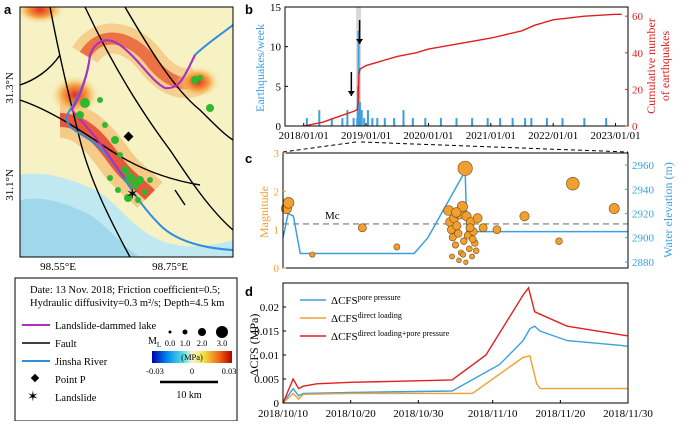 The width and height of the screenshot is (685, 426). Describe the element at coordinates (192, 357) in the screenshot. I see `colorbar-unit: (MPa)` at that location.